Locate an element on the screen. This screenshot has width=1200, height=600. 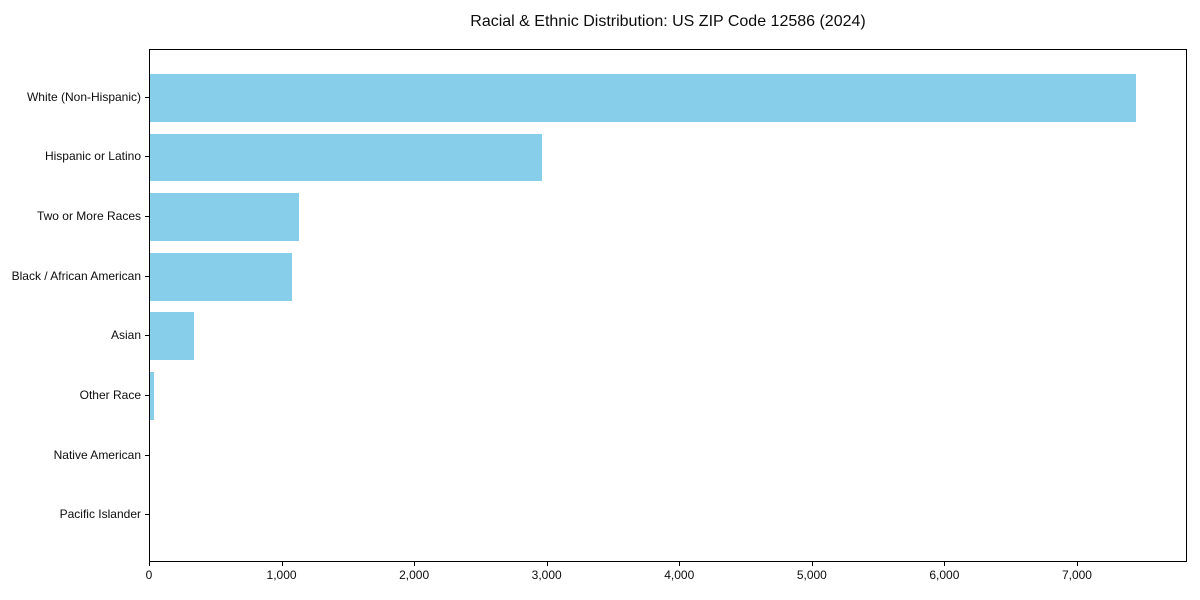
y-tick-label-native-american: Native American is located at coordinates (97, 454).